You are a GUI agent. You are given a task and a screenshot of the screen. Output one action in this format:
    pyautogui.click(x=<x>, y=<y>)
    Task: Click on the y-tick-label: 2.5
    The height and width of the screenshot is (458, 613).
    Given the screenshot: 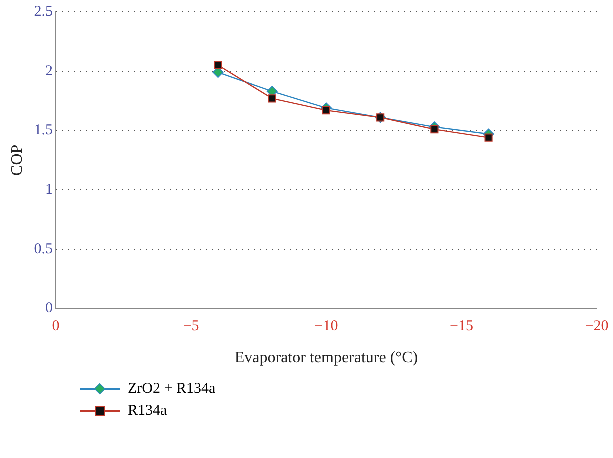 What is the action you would take?
    pyautogui.click(x=43, y=12)
    